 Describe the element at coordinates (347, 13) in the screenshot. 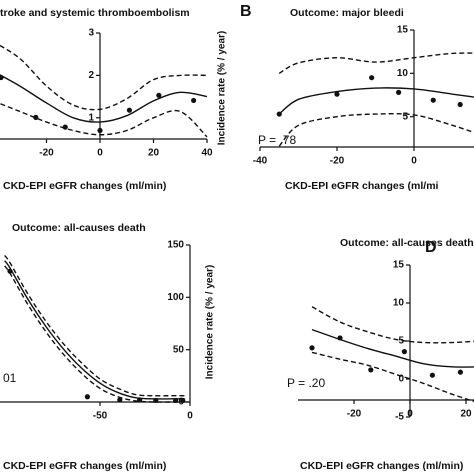

I see `panel-title: Outcome: major bleedi` at that location.